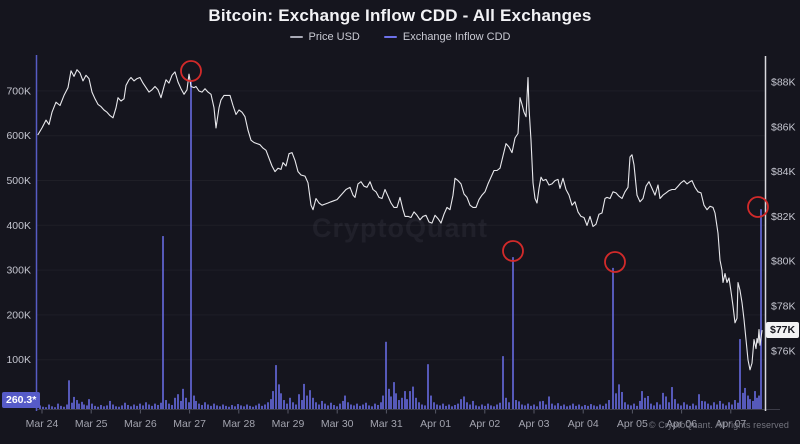  What do you see at coordinates (632, 424) in the screenshot?
I see `x-axis-label: Apr 05` at bounding box center [632, 424].